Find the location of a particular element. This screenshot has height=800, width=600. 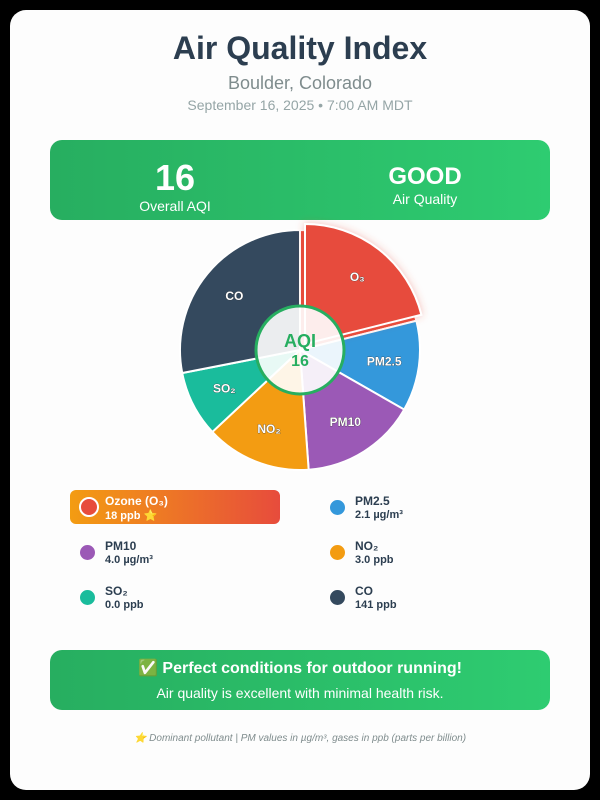

legend-name: PM2.5 is located at coordinates (372, 501).